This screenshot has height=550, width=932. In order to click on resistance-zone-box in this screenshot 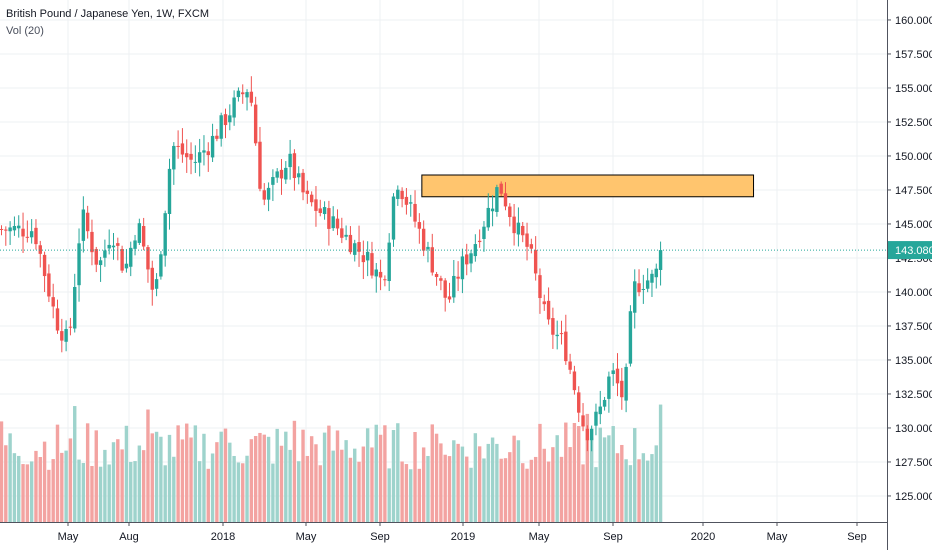, I will do `click(588, 186)`.